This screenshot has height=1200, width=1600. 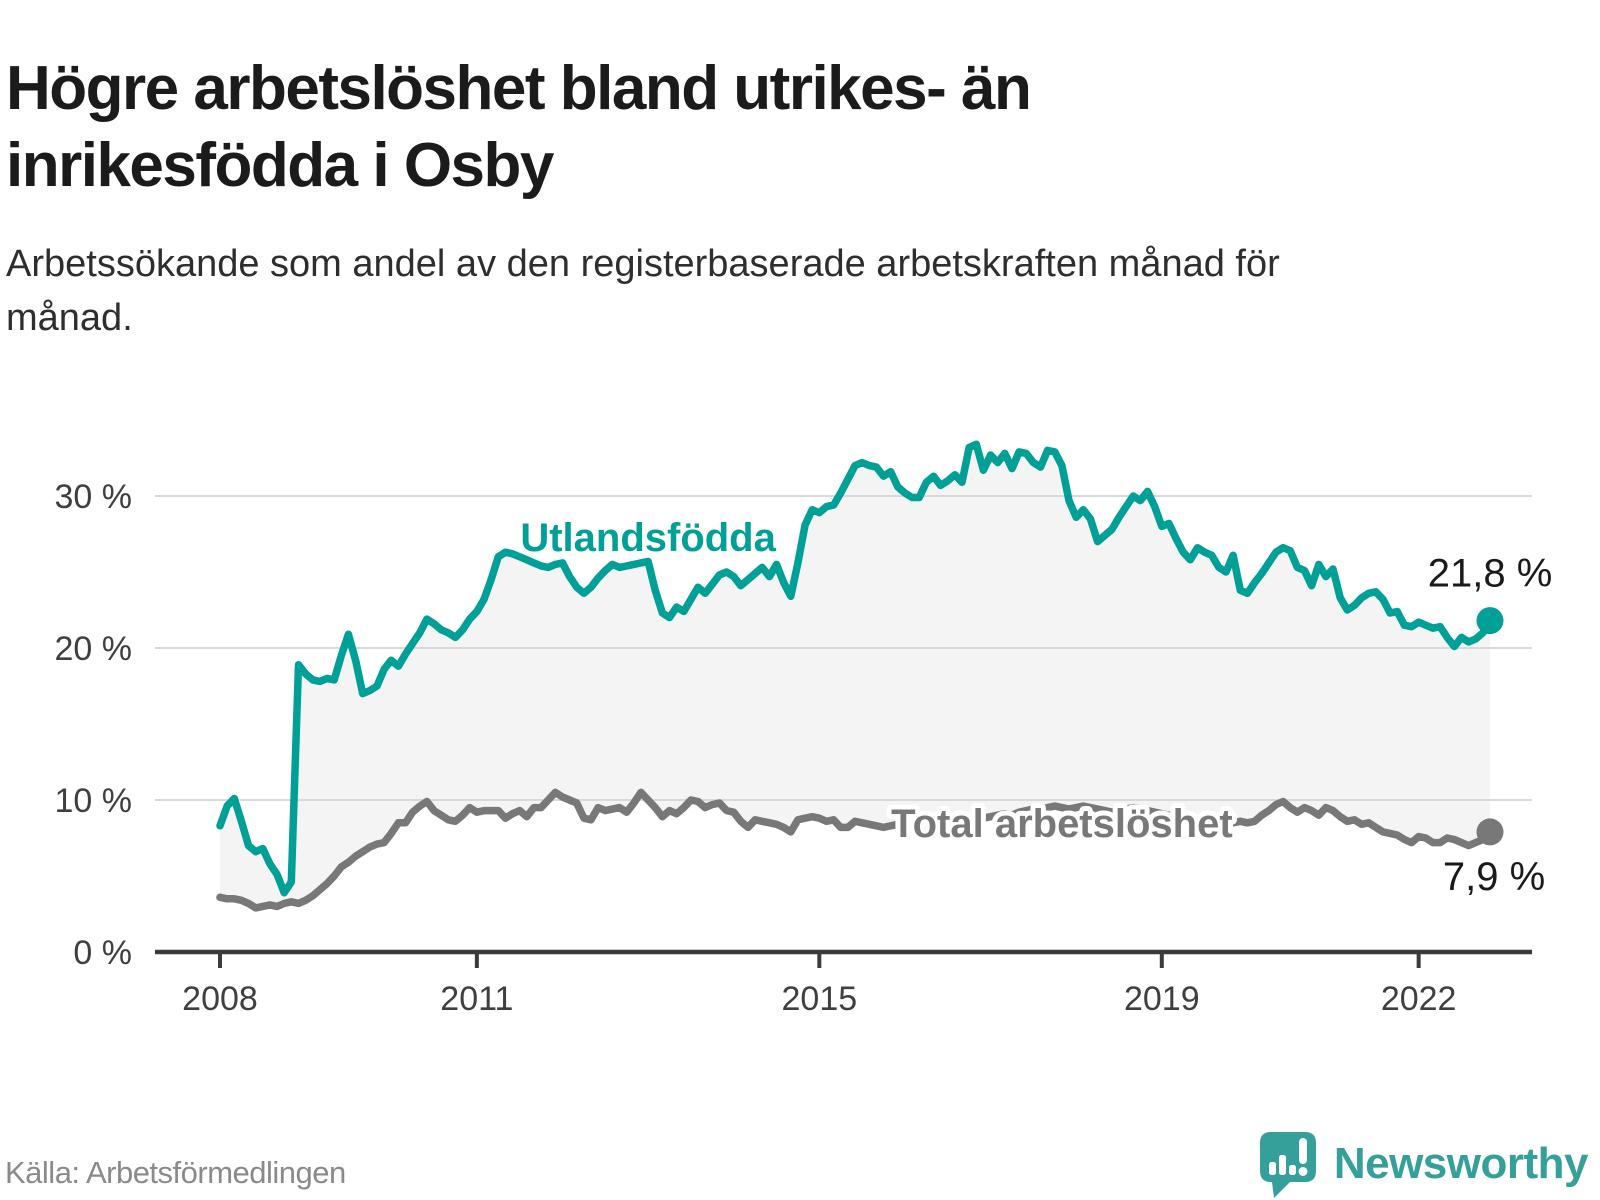 I want to click on y-tick-label-30: 30 %, so click(x=94, y=497).